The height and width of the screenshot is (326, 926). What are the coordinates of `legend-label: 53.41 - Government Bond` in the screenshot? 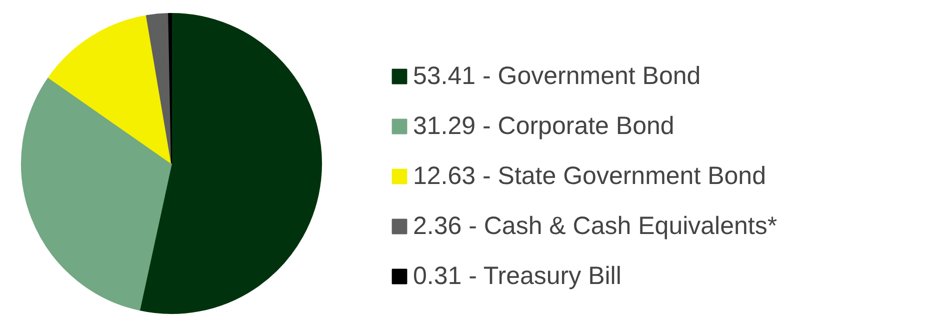 It's located at (557, 76).